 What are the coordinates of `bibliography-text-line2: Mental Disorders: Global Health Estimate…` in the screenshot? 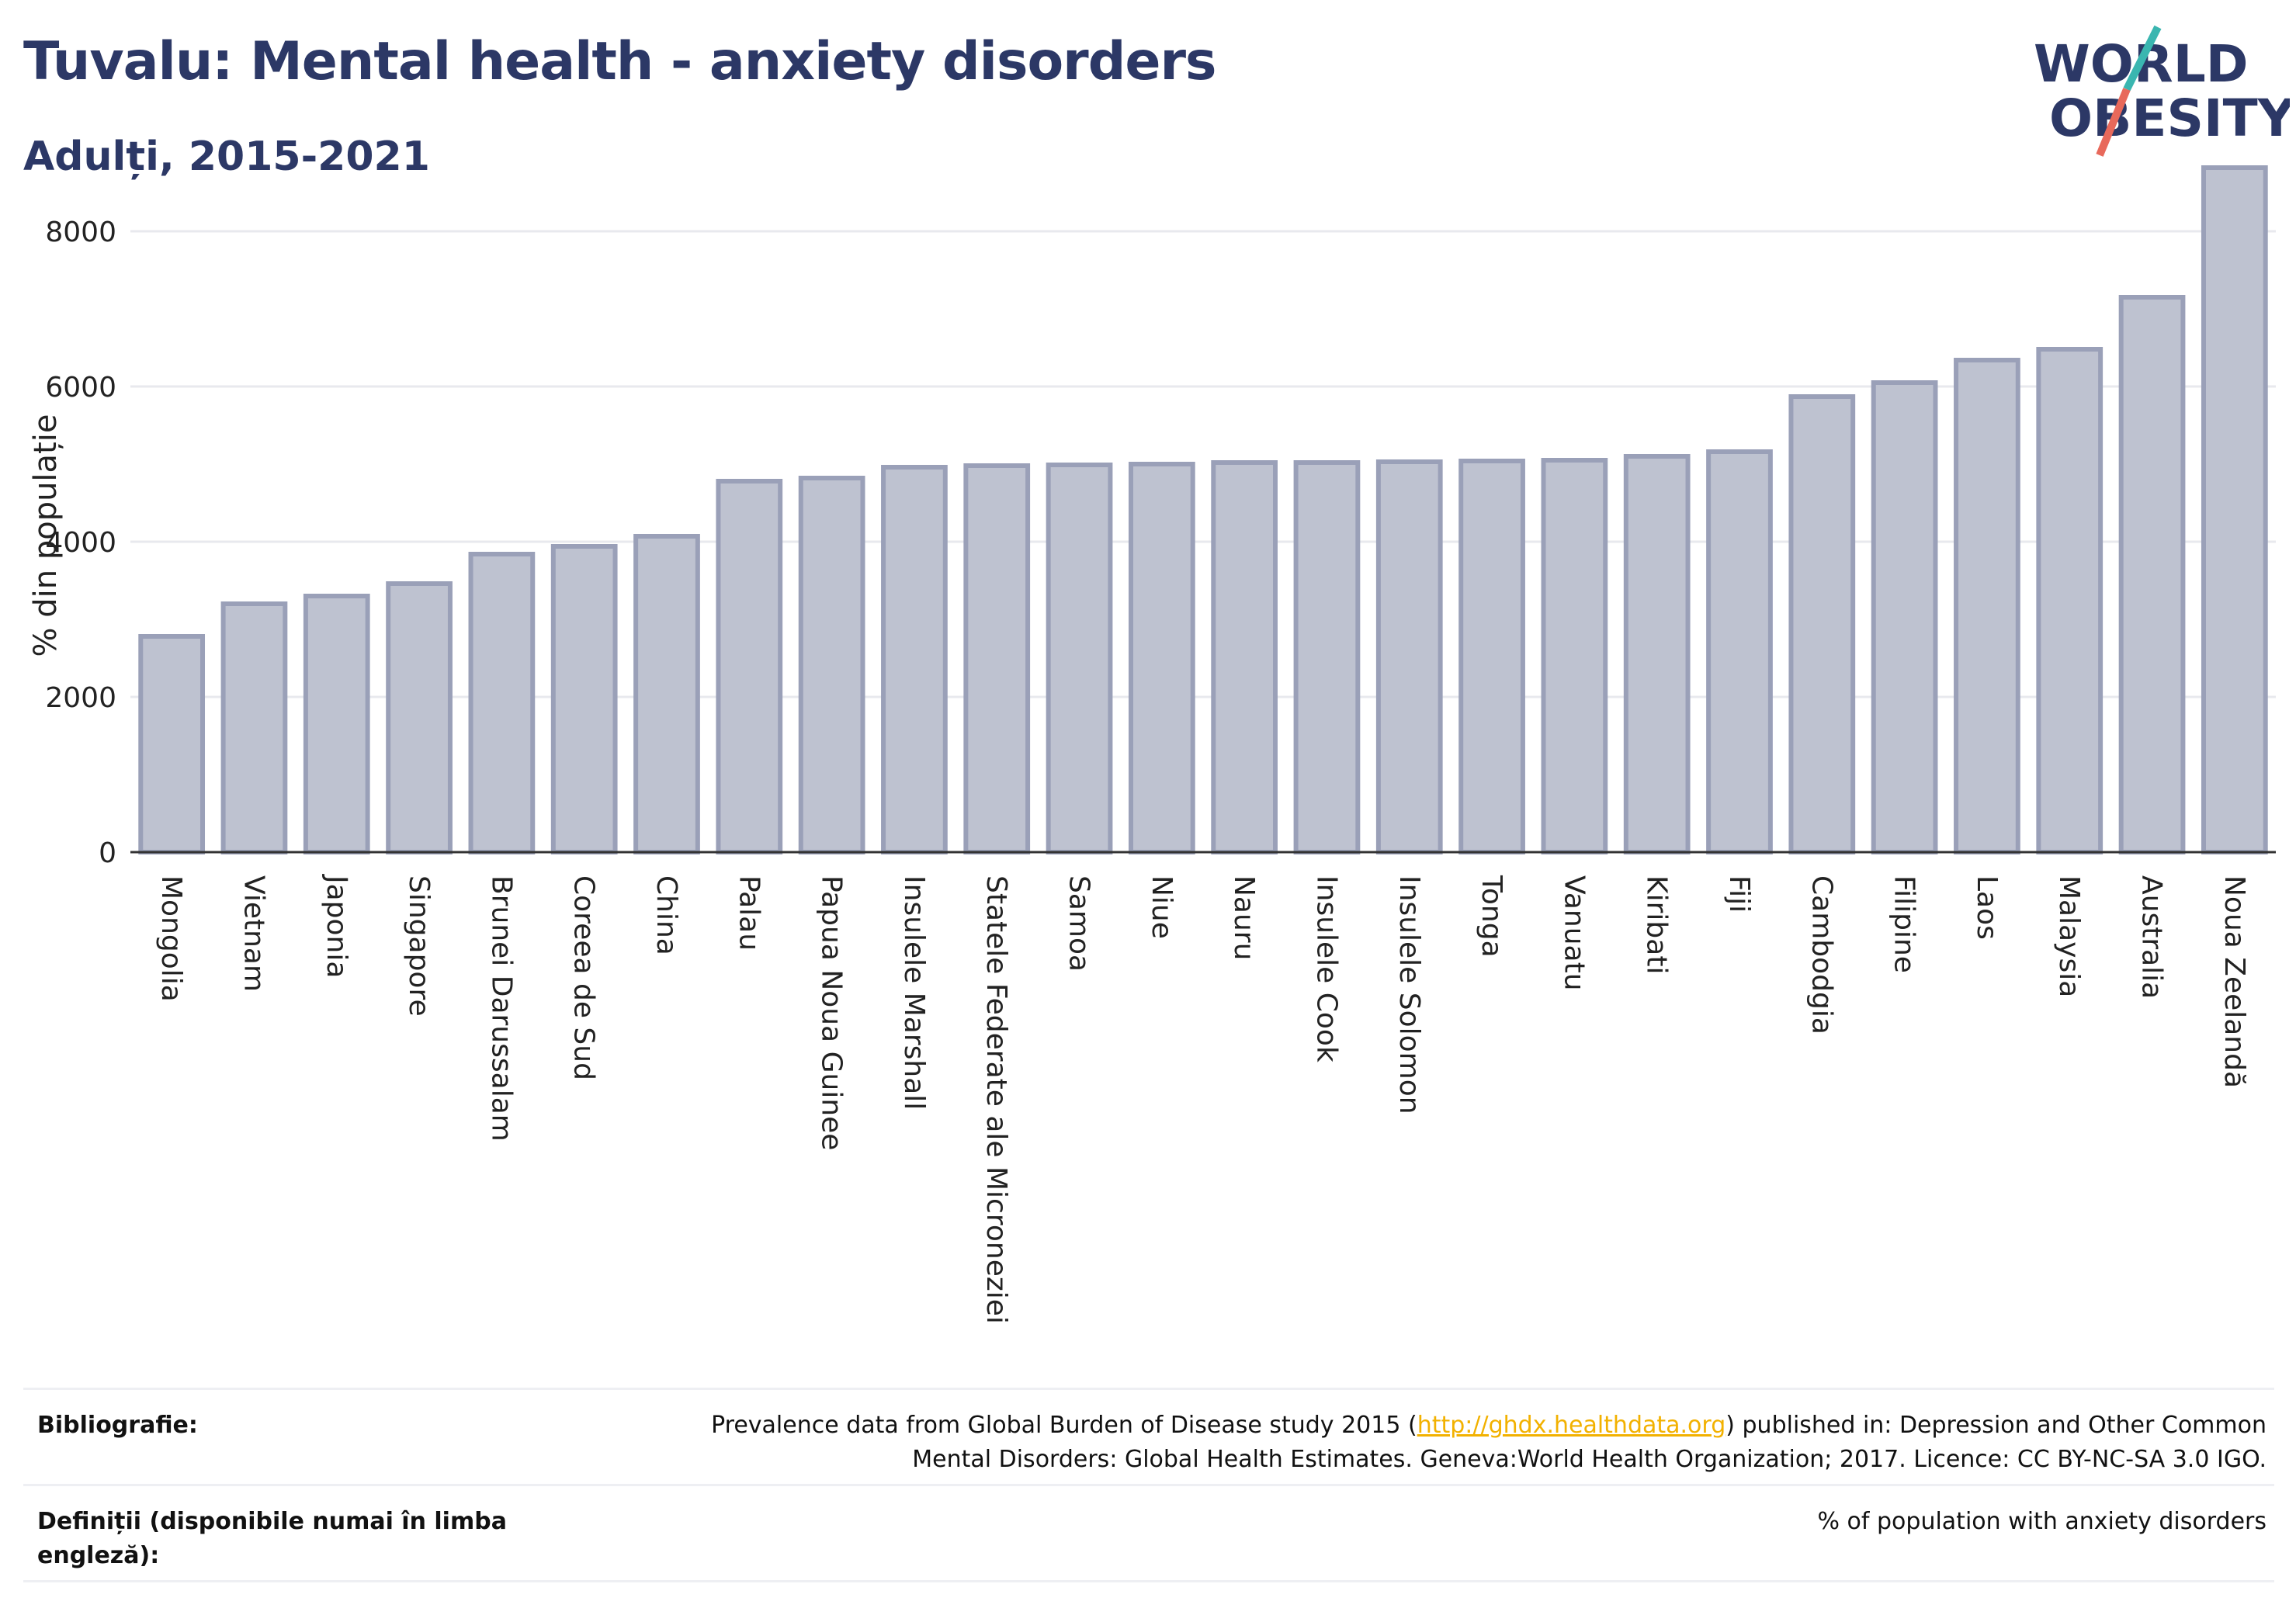 It's located at (1589, 1459).